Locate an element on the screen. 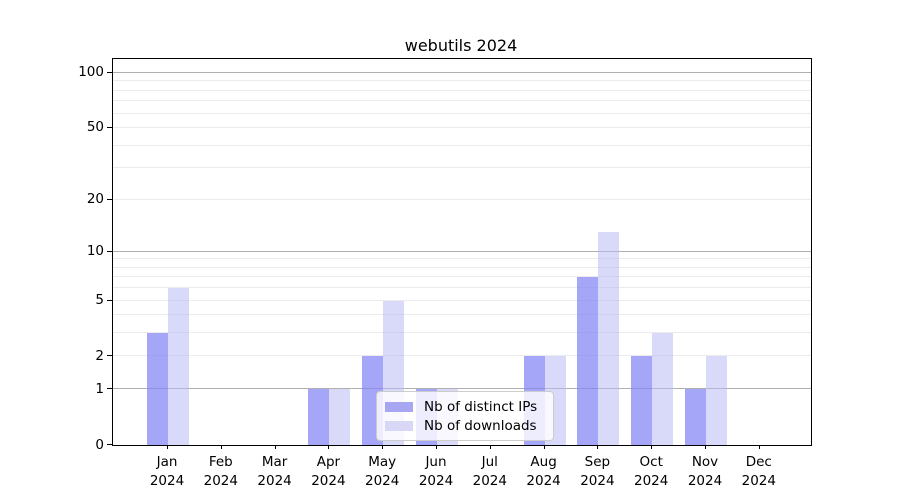  x-tick-label: Mar 2024 is located at coordinates (275, 472).